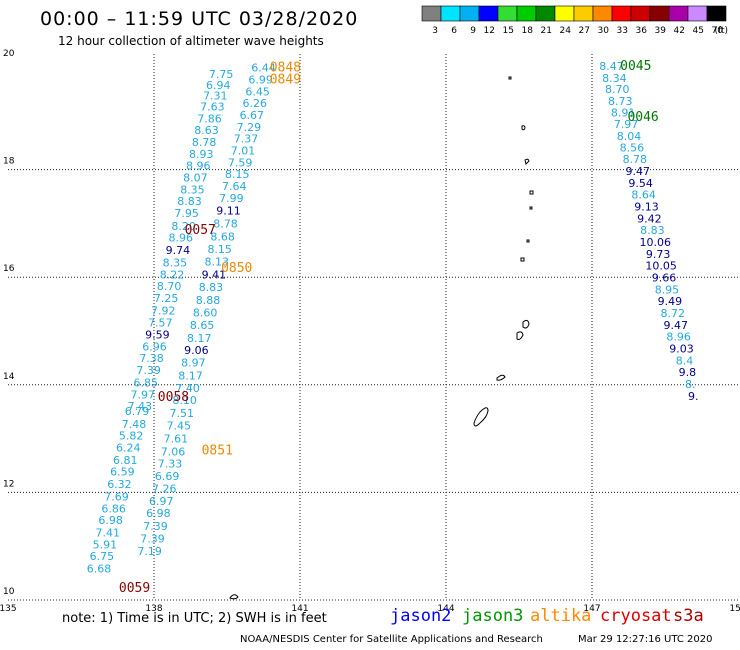 This screenshot has width=740, height=650. Describe the element at coordinates (201, 154) in the screenshot. I see `wave-height-value: 8.93` at that location.